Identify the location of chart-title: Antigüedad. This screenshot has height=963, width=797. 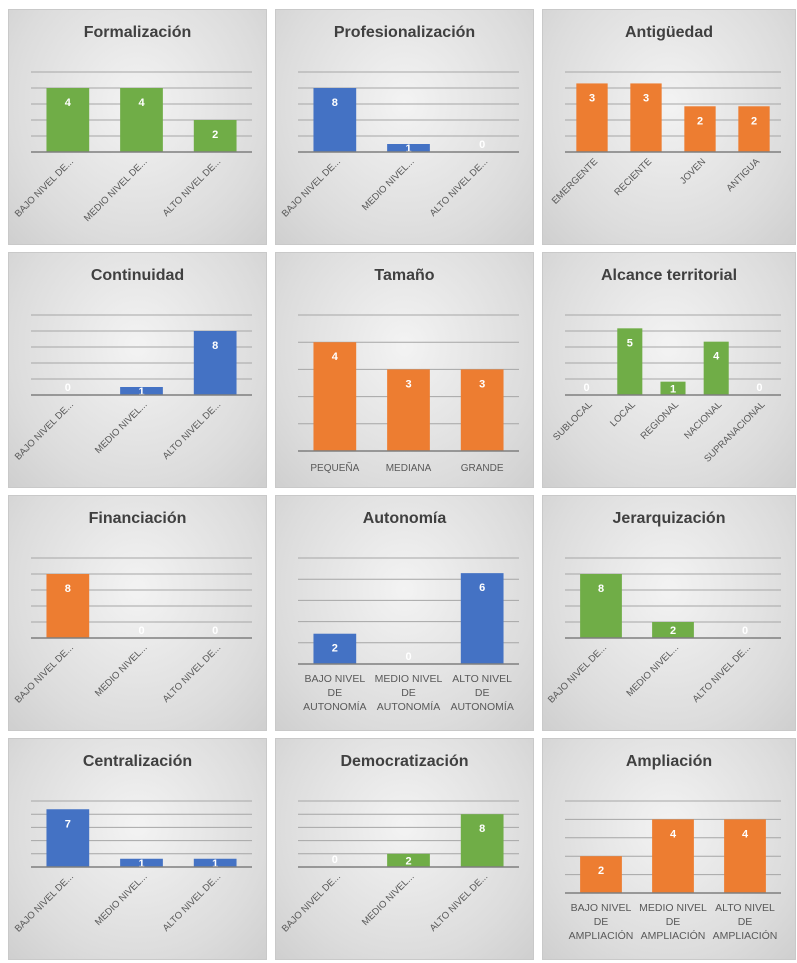
(669, 32).